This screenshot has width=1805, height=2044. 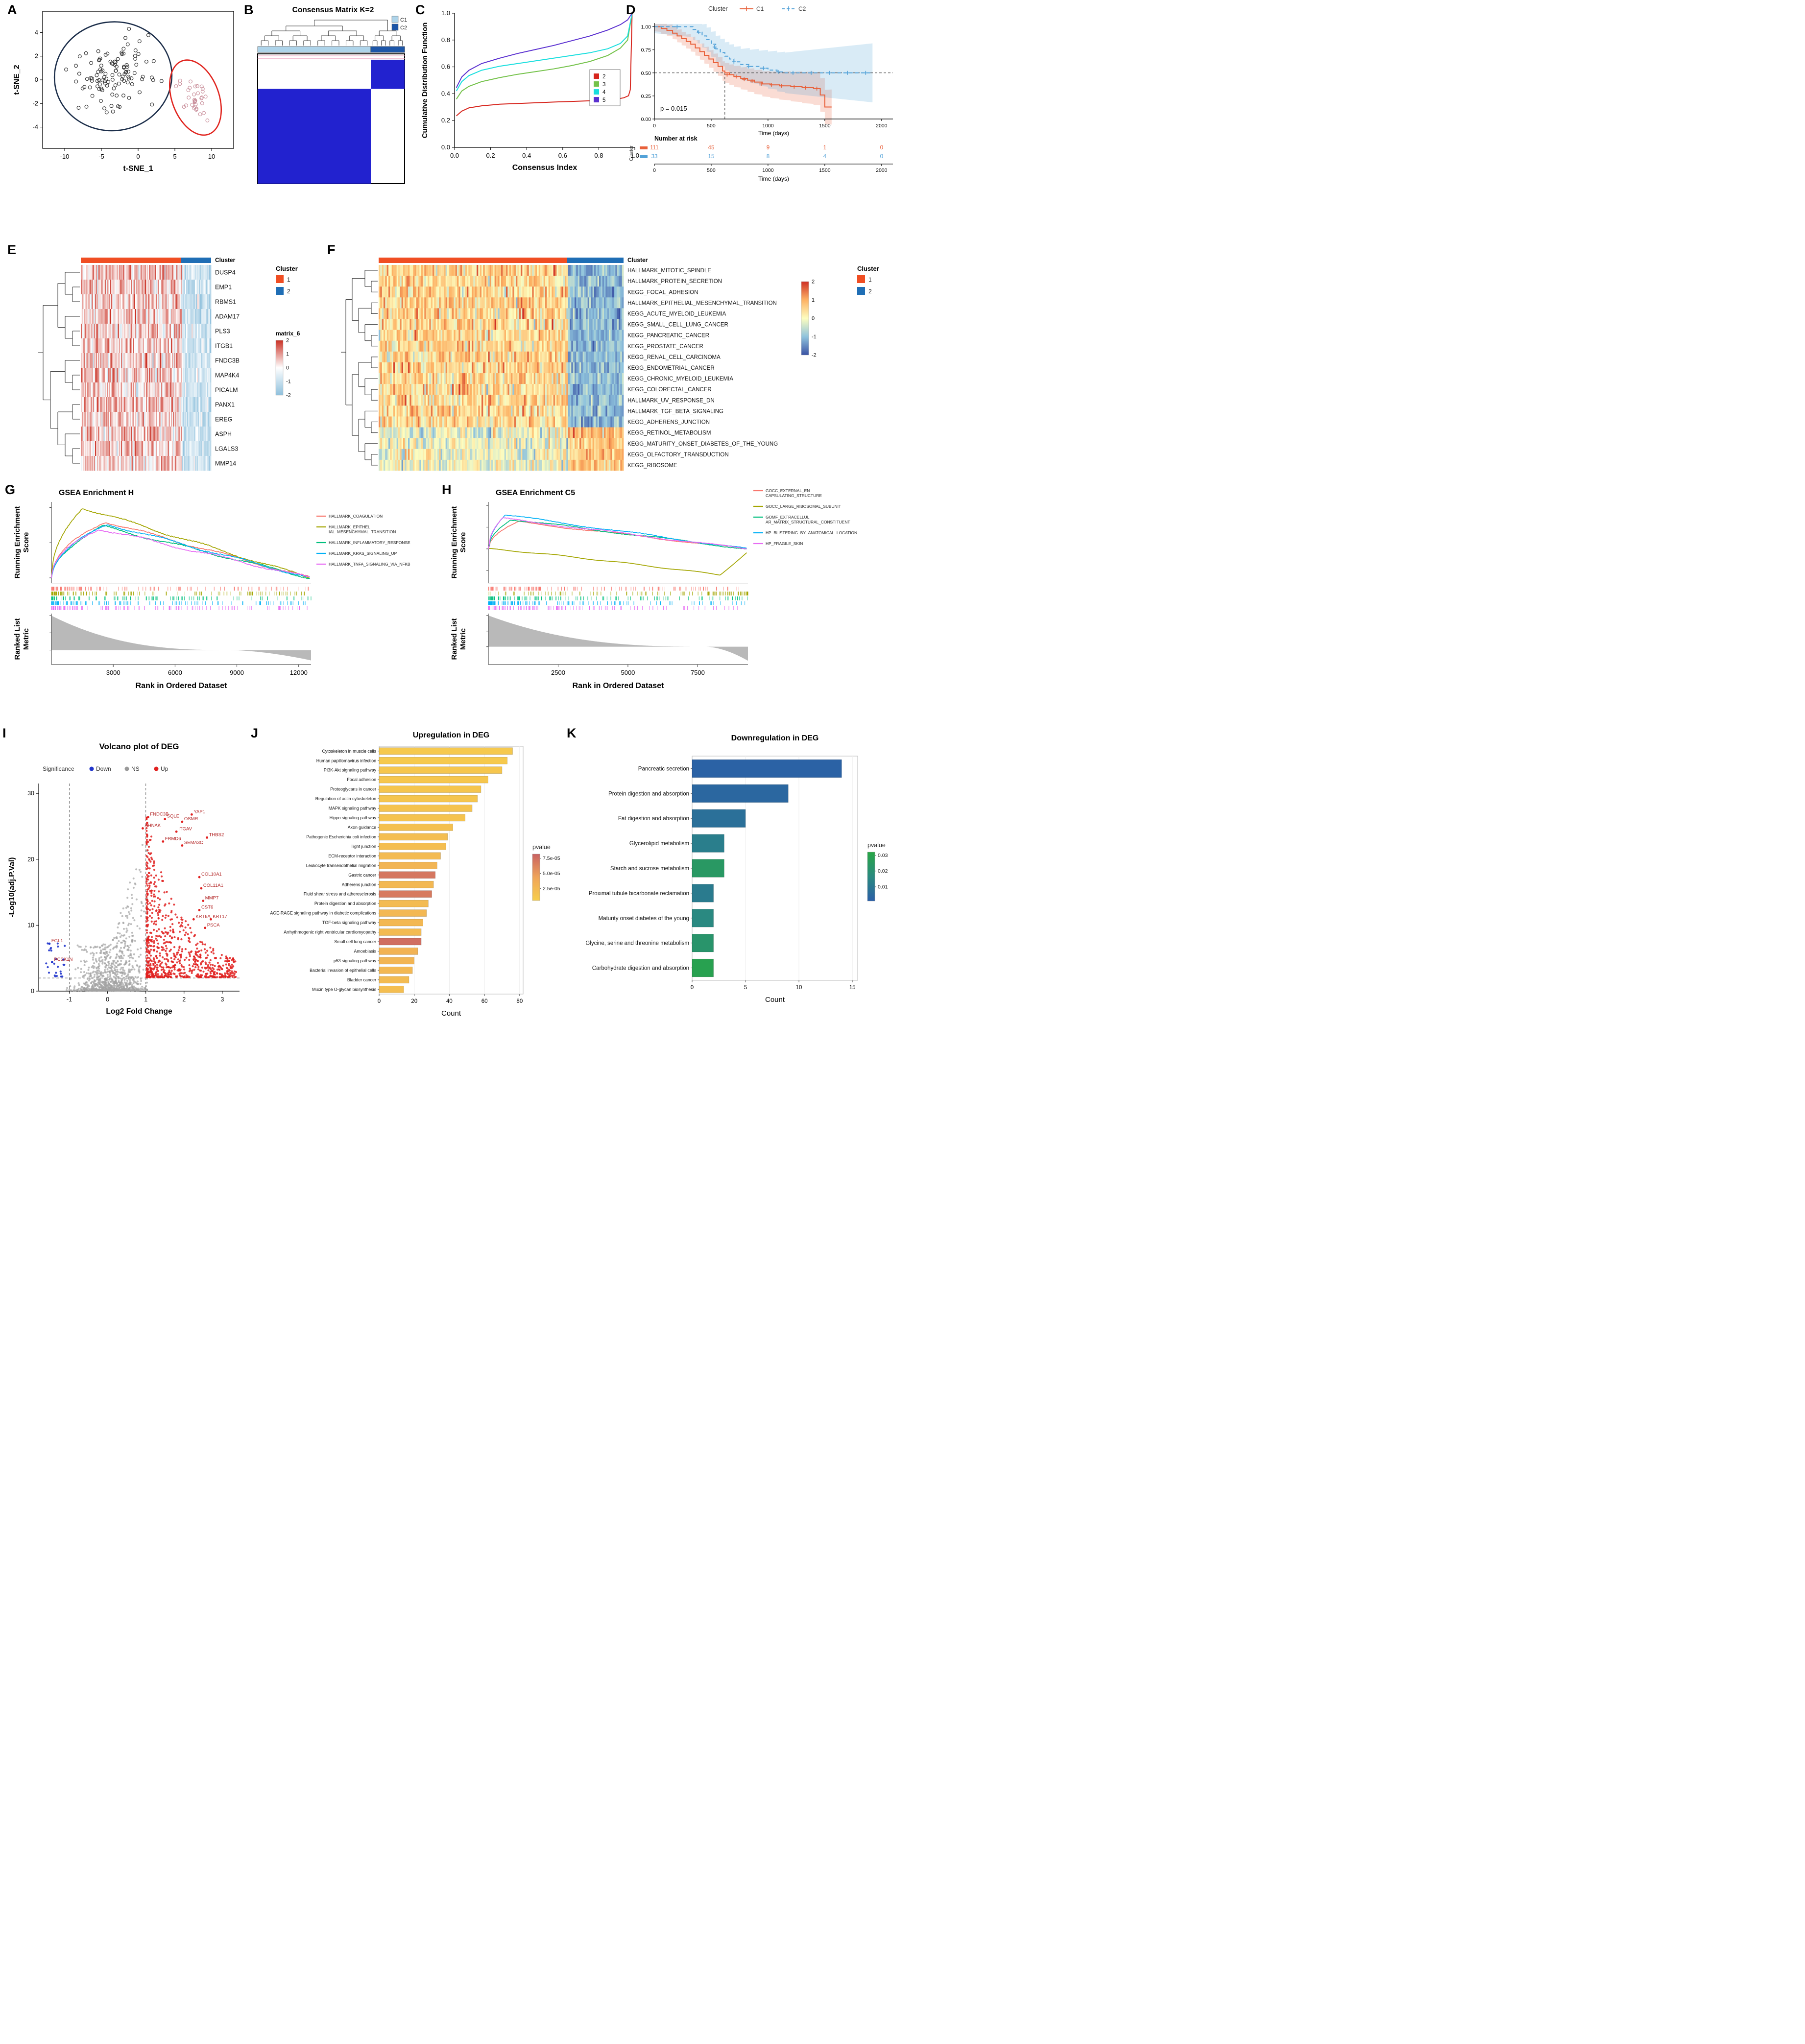 I want to click on svg-text: -1, so click(x=288, y=382).